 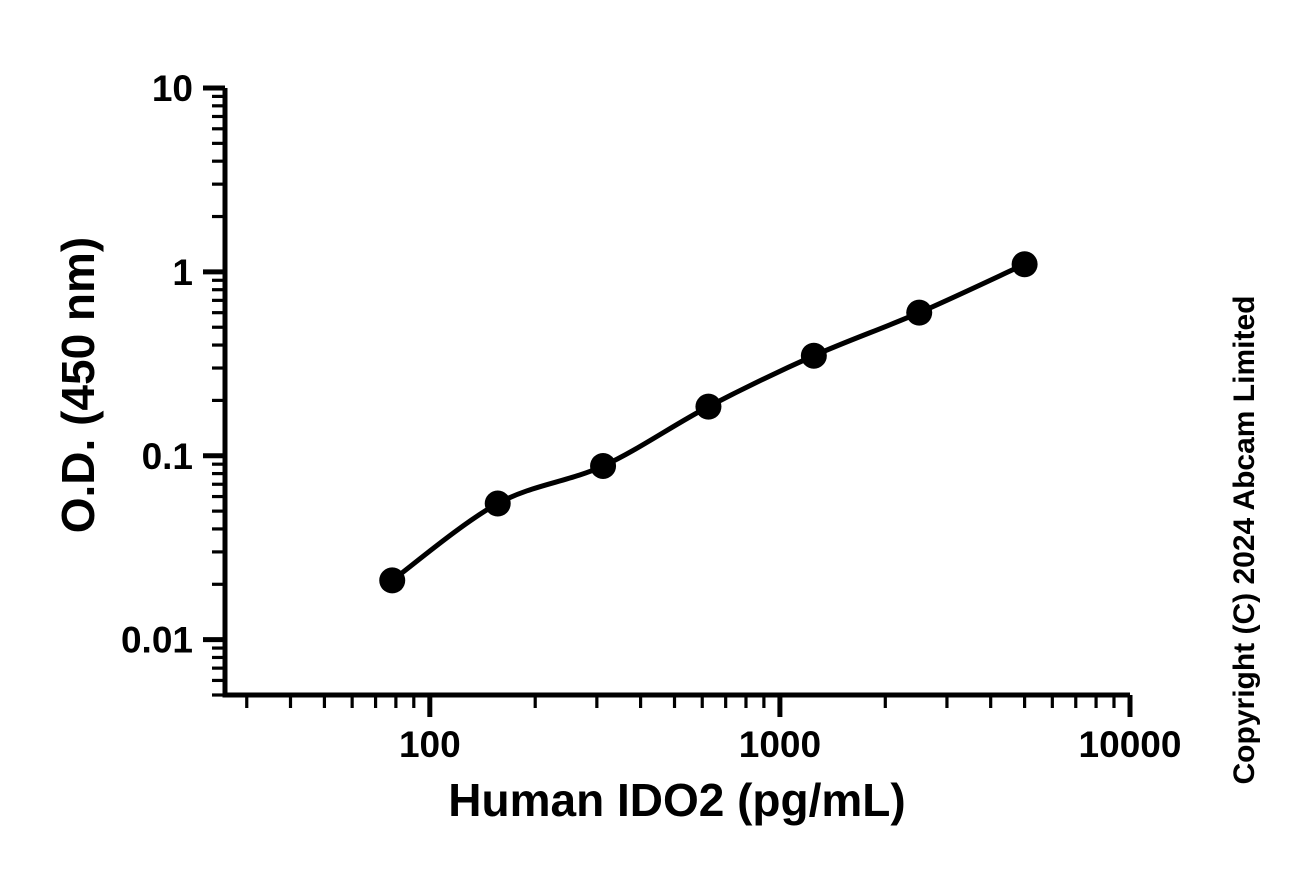 I want to click on x-tick-label: 100, so click(x=430, y=744).